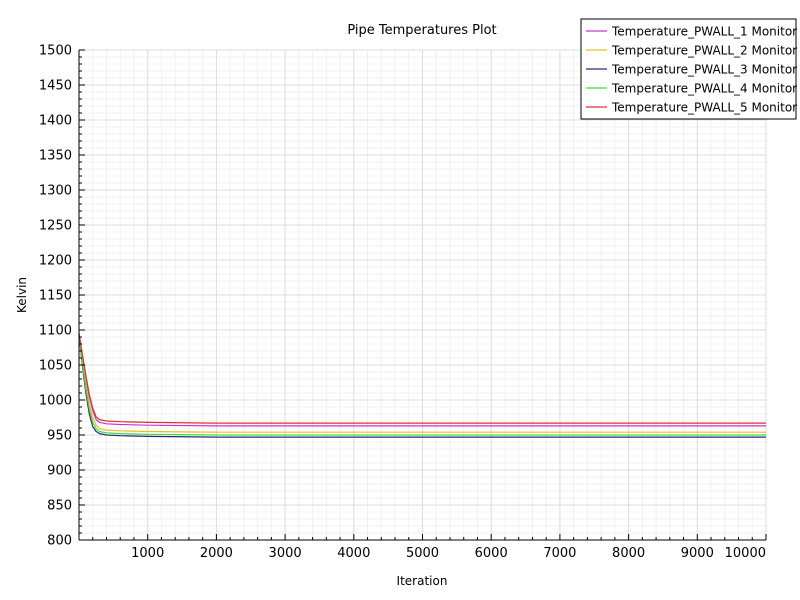 This screenshot has height=600, width=800. Describe the element at coordinates (59, 471) in the screenshot. I see `y-tick-label: 900` at that location.